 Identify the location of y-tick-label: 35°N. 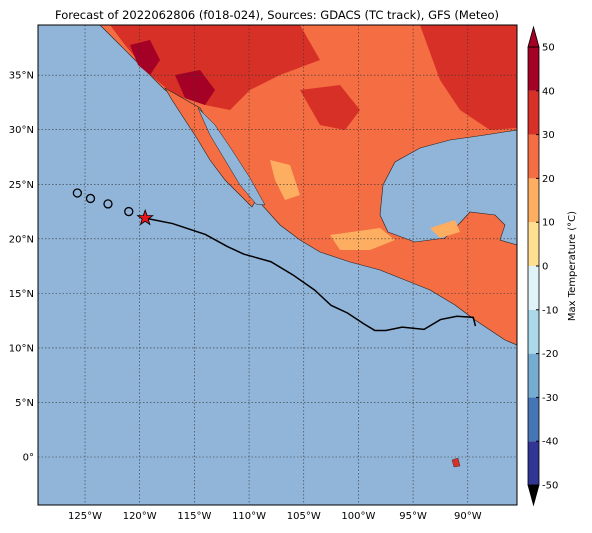
(21, 76).